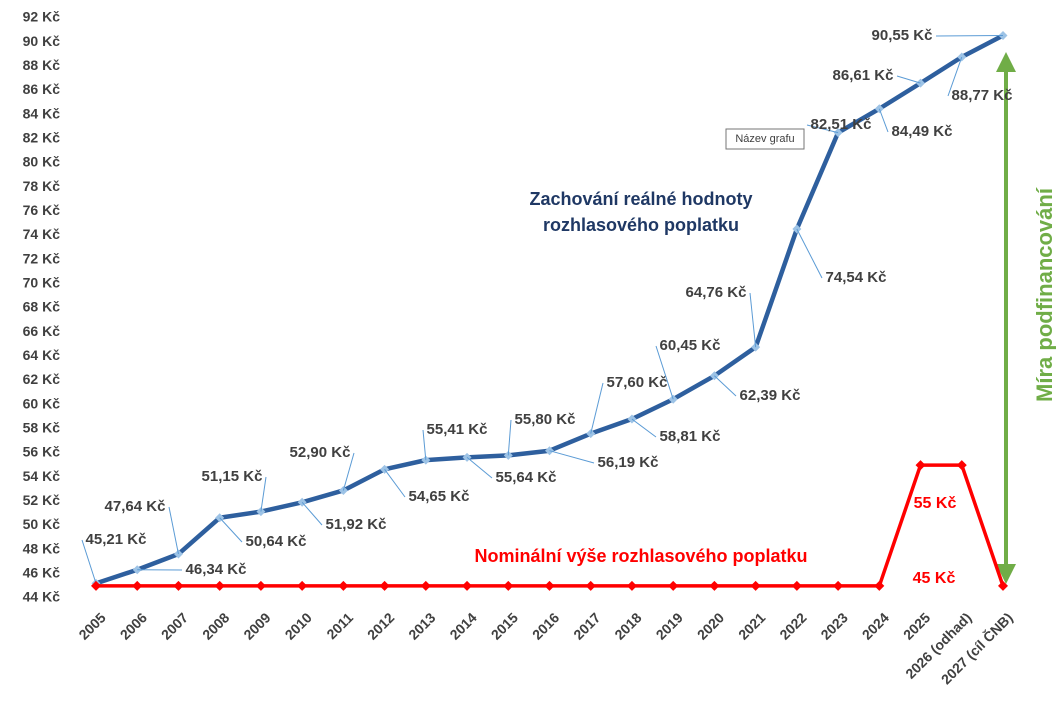  What do you see at coordinates (339, 625) in the screenshot?
I see `x-tick-label: 2011` at bounding box center [339, 625].